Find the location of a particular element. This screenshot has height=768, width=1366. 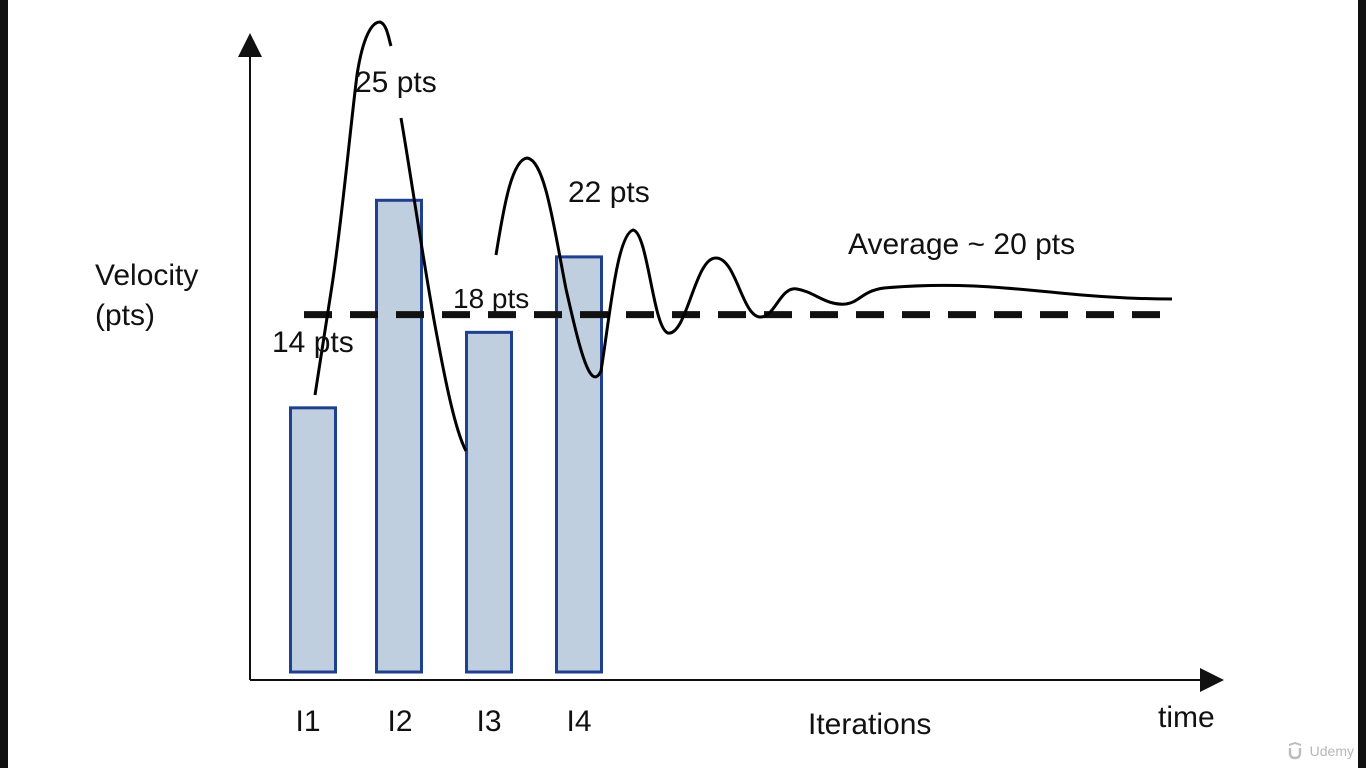

bar-i1 is located at coordinates (313, 540).